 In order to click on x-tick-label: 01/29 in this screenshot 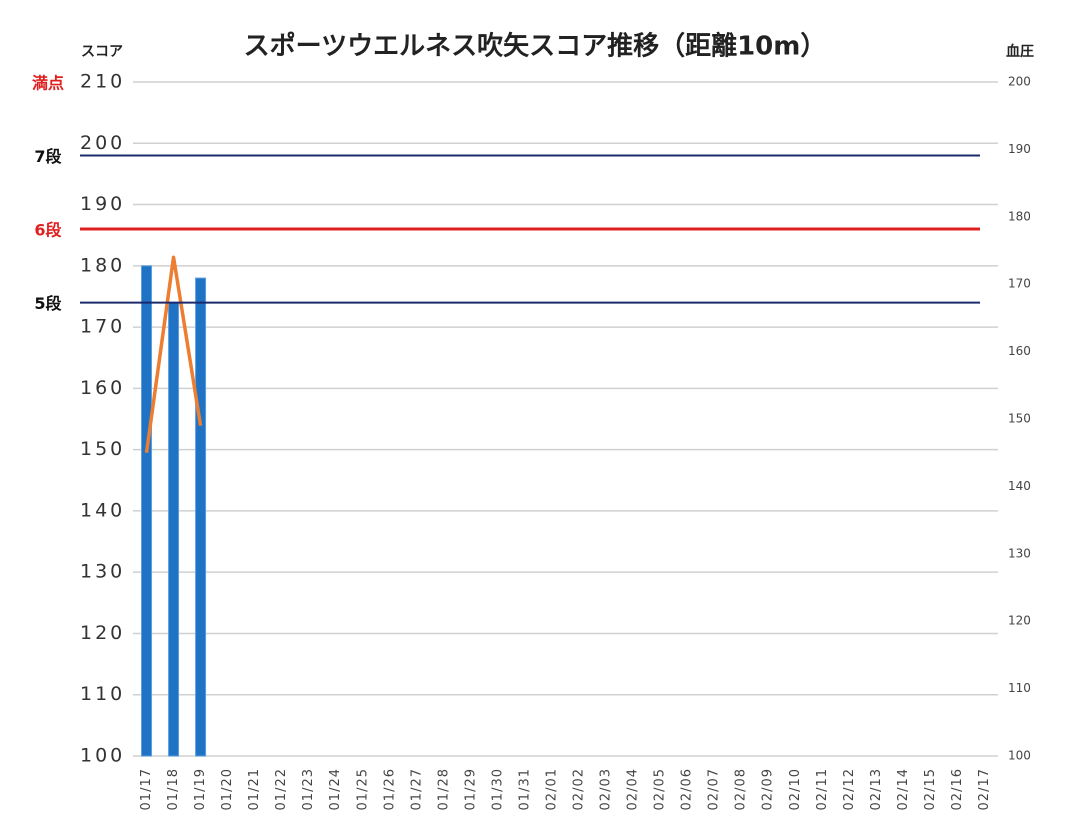, I will do `click(470, 789)`.